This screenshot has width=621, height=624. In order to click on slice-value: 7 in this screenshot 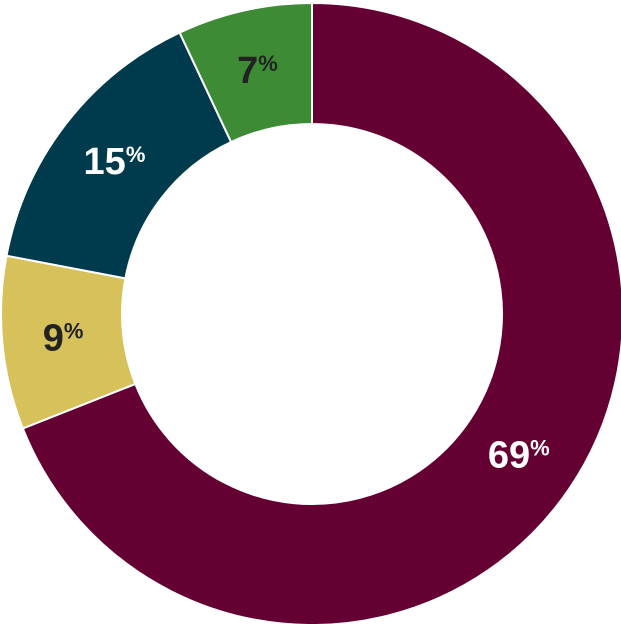, I will do `click(247, 71)`.